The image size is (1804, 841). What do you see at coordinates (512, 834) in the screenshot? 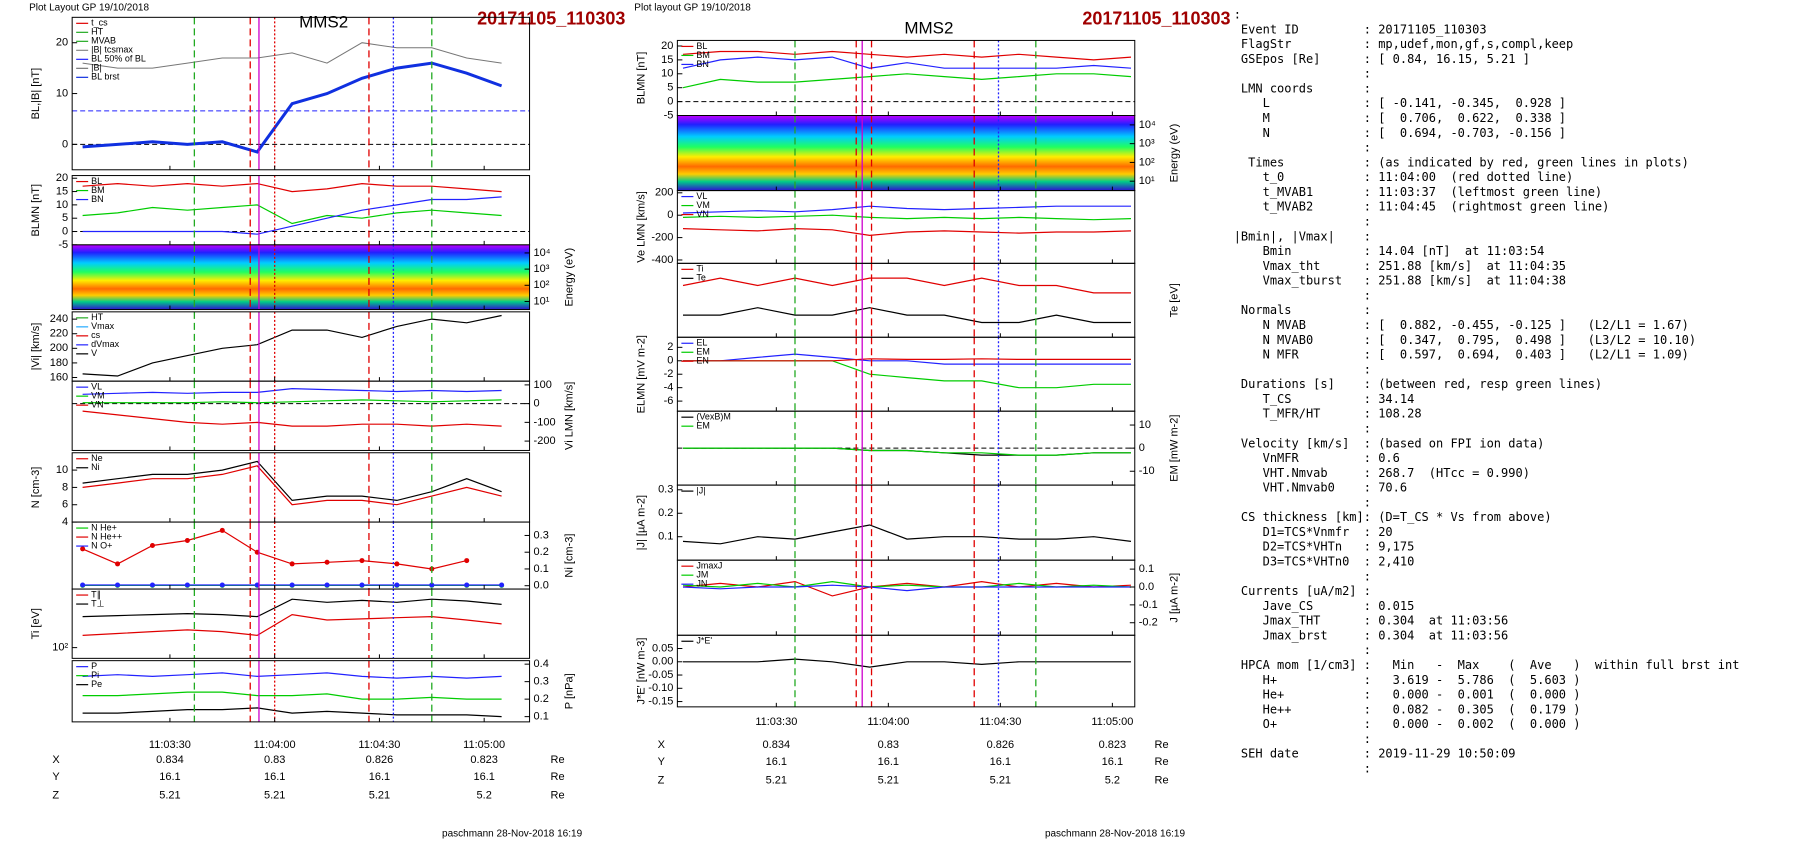
I see `footer: paschmann 28-Nov-2018 16:19` at bounding box center [512, 834].